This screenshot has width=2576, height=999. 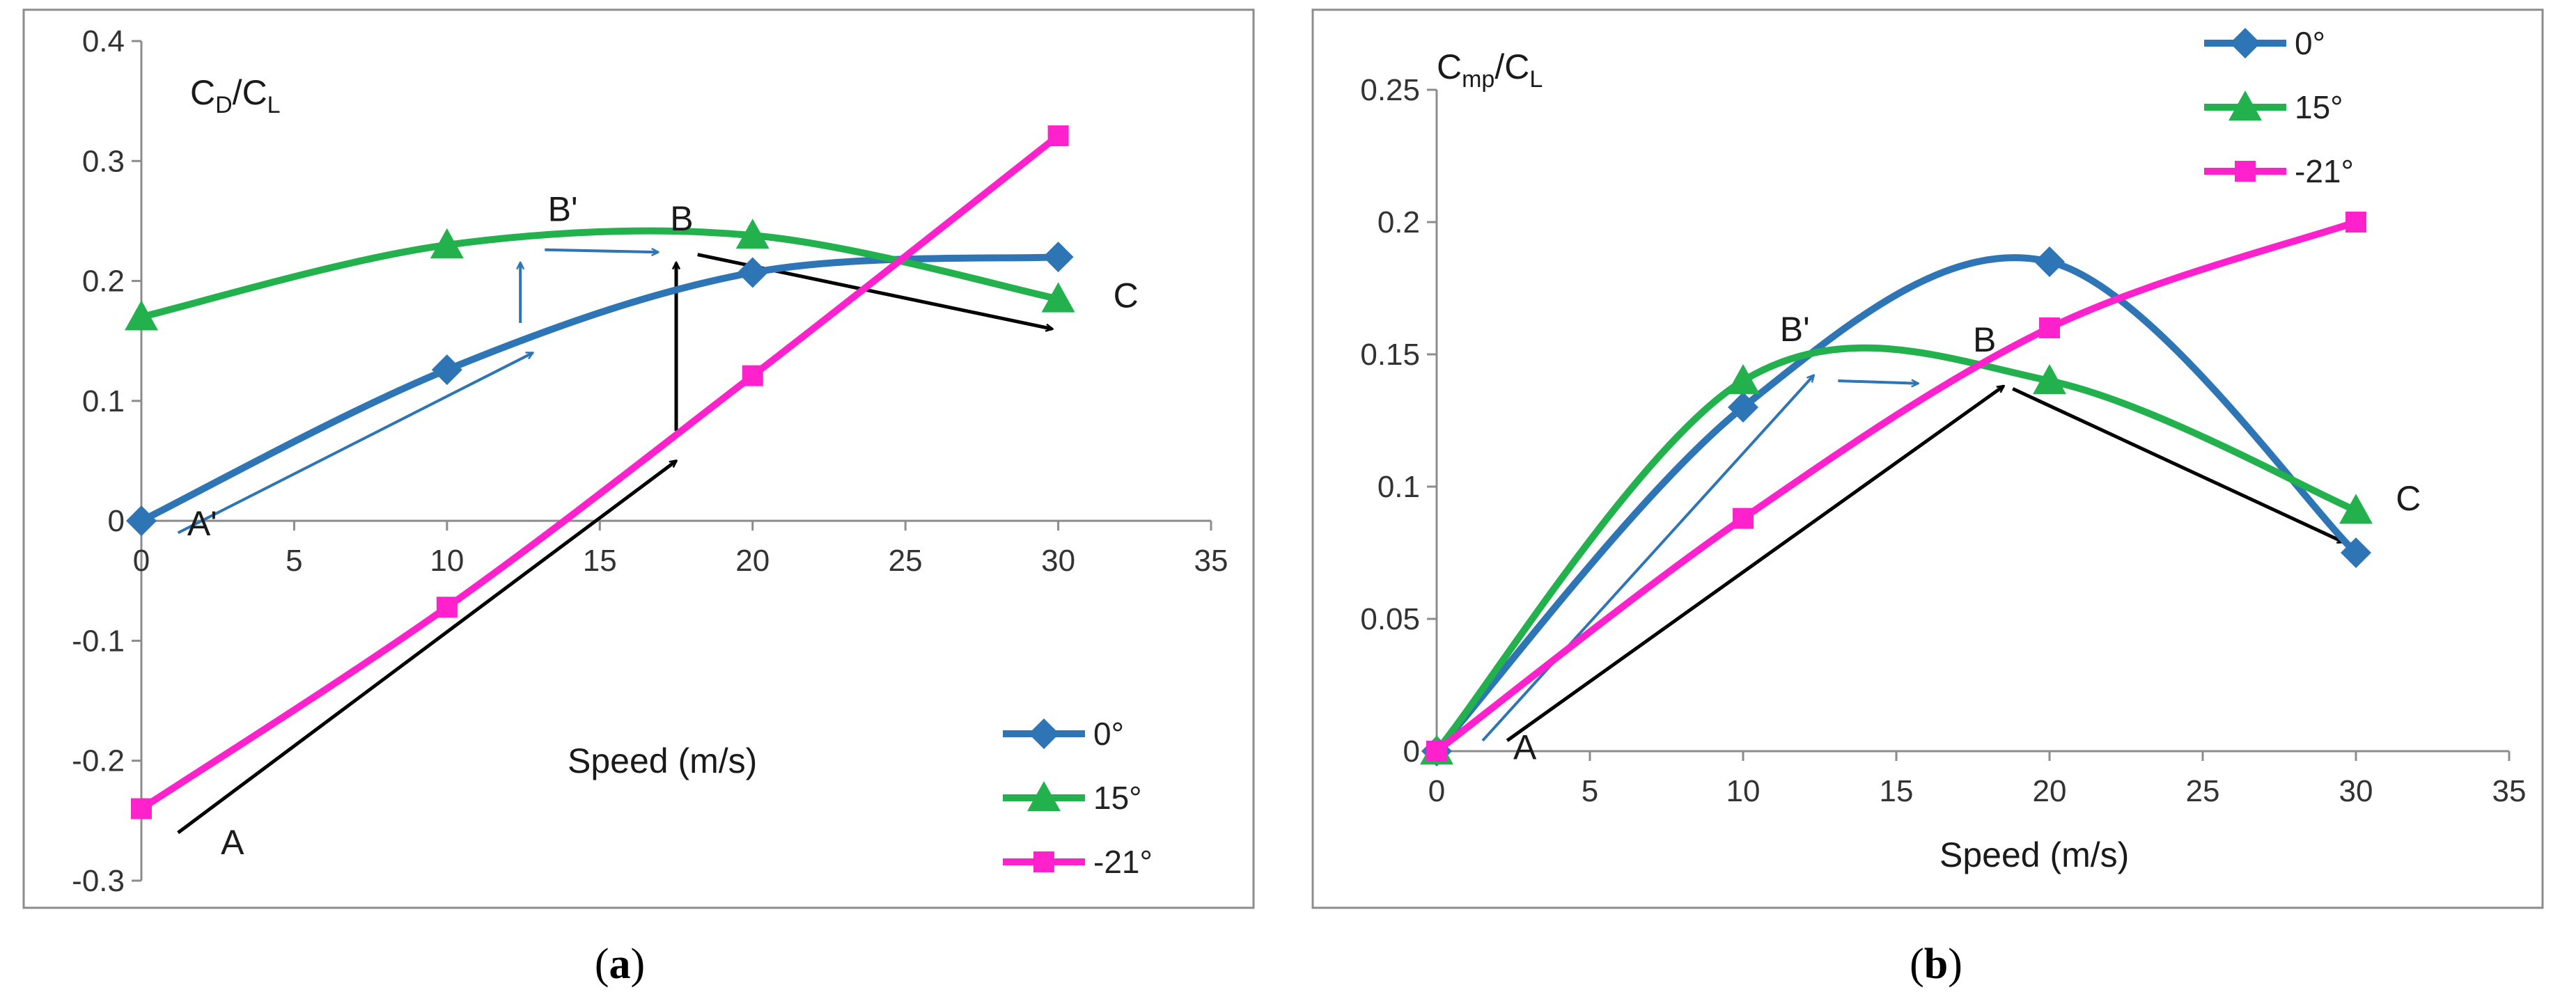 What do you see at coordinates (1390, 619) in the screenshot?
I see `y-tick-label: 0.05` at bounding box center [1390, 619].